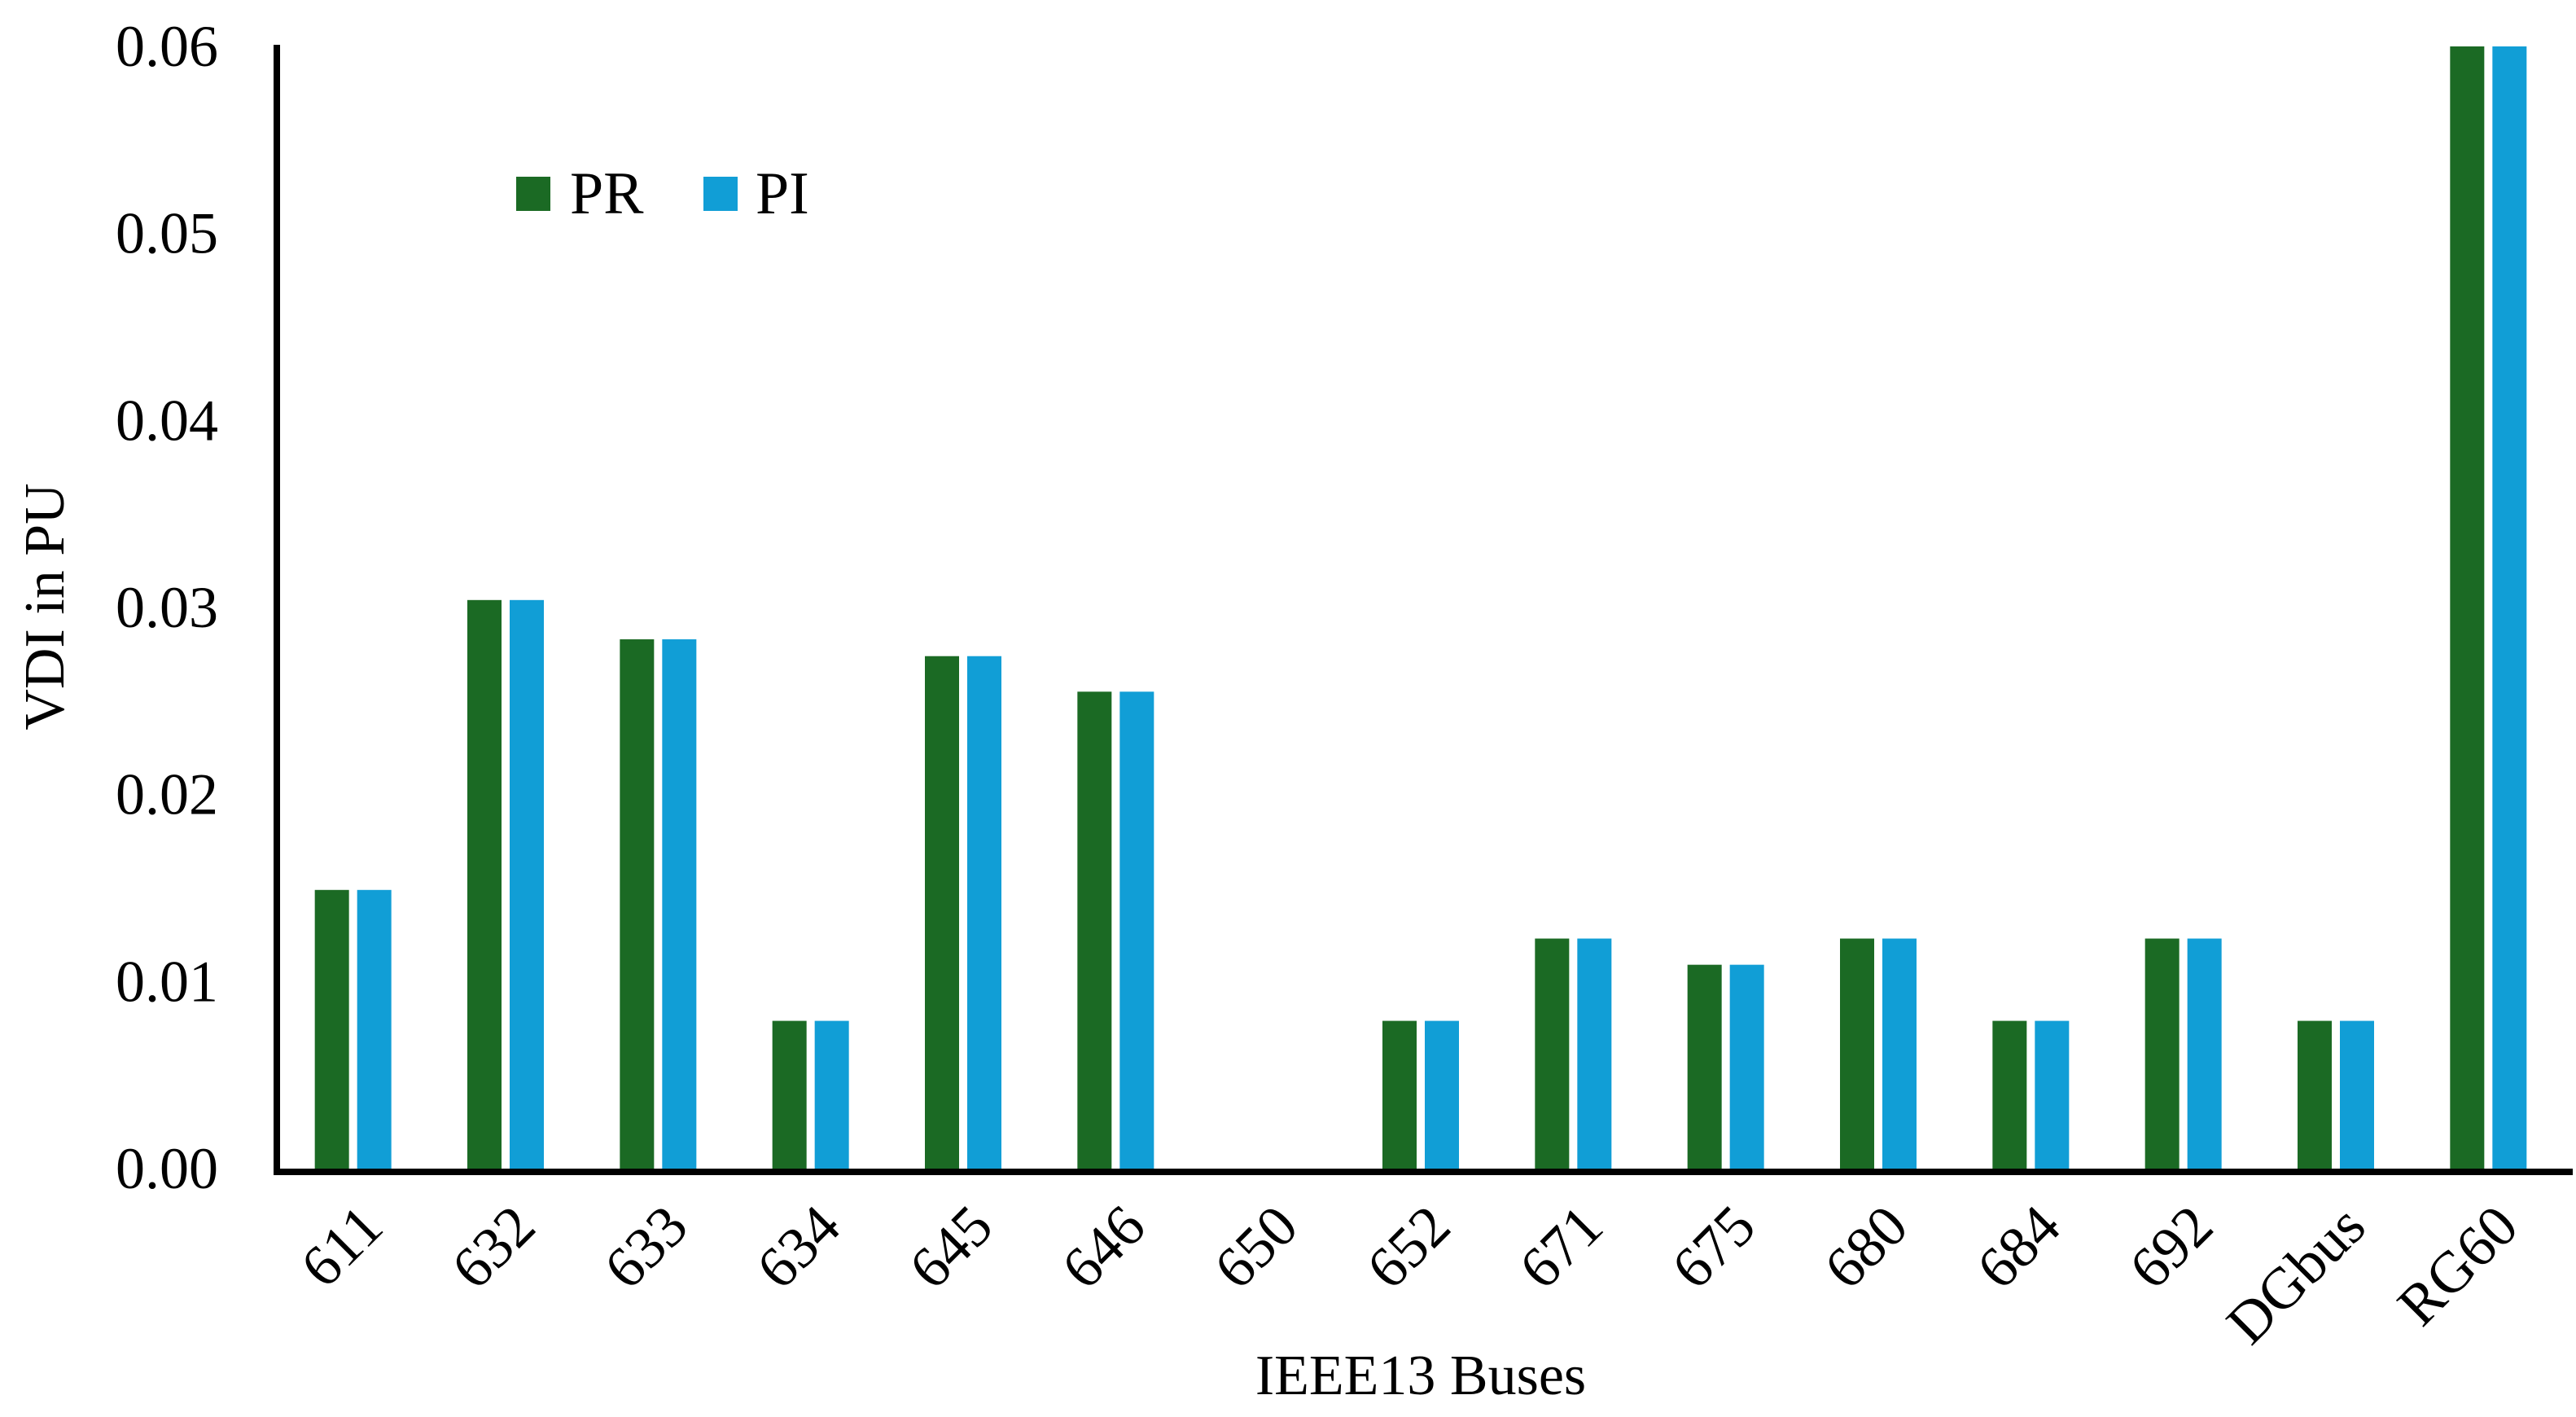  Describe the element at coordinates (607, 194) in the screenshot. I see `legend-label-pr: PR` at that location.